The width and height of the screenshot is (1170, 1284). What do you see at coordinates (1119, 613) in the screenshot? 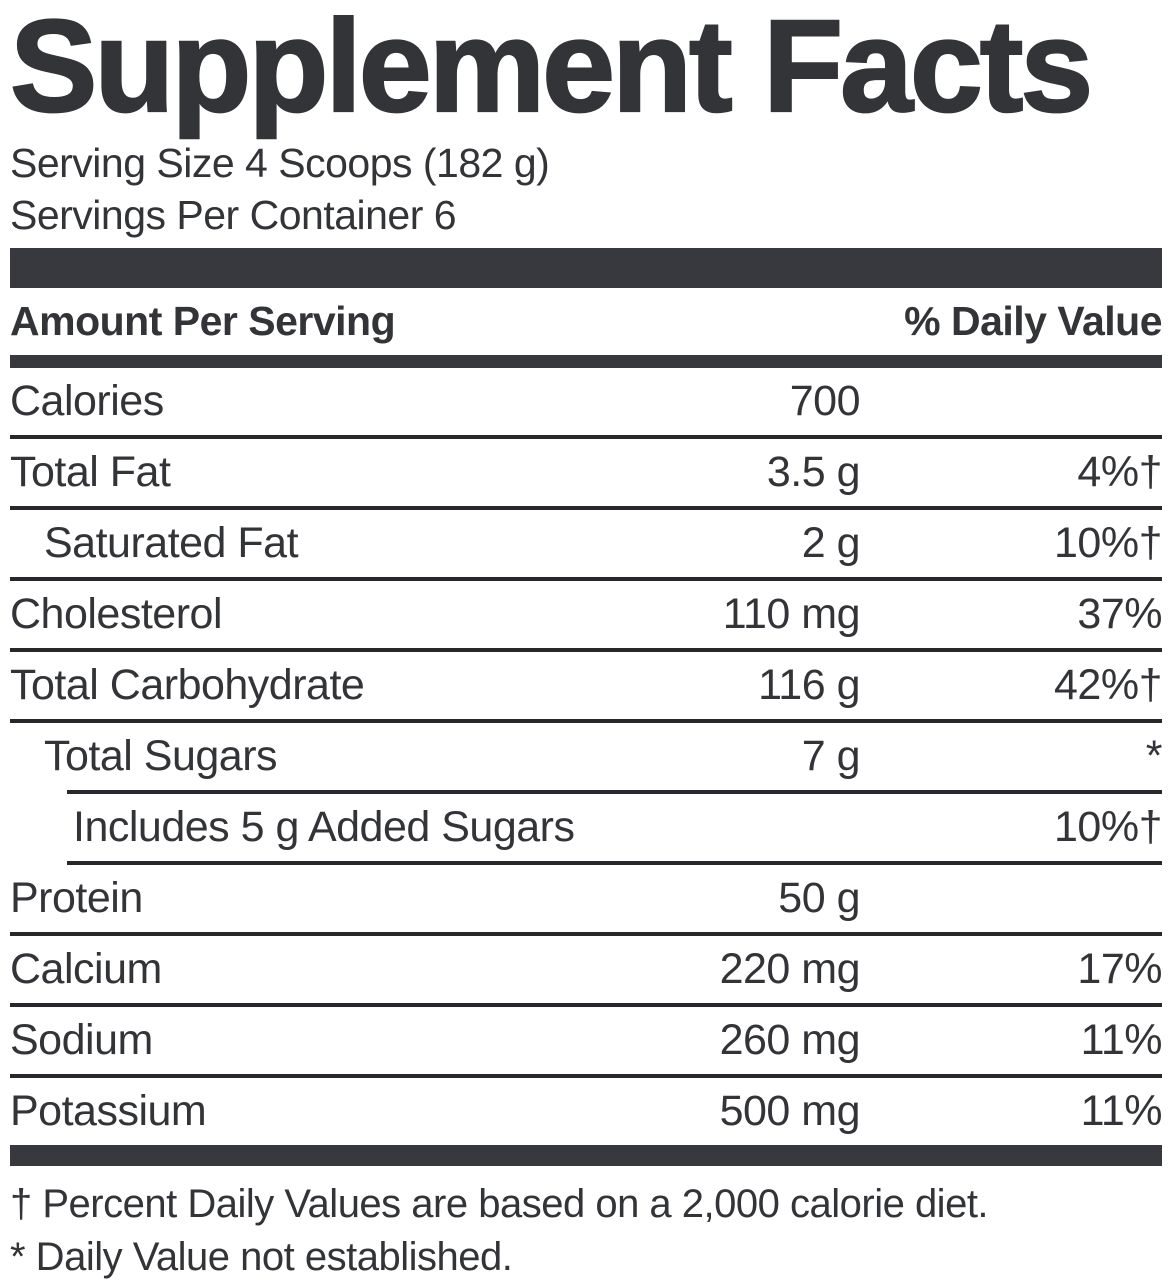
I see `nutrient-daily-value: 37%` at bounding box center [1119, 613].